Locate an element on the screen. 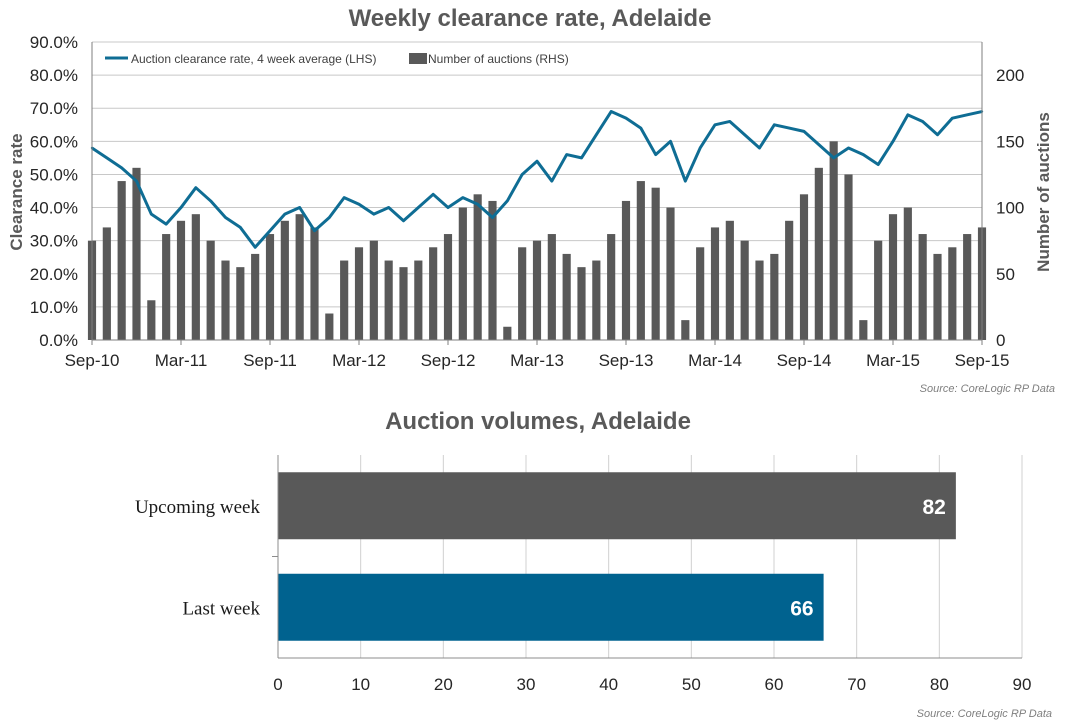 The height and width of the screenshot is (726, 1070). y-tick-label-left: 90.0% is located at coordinates (54, 42).